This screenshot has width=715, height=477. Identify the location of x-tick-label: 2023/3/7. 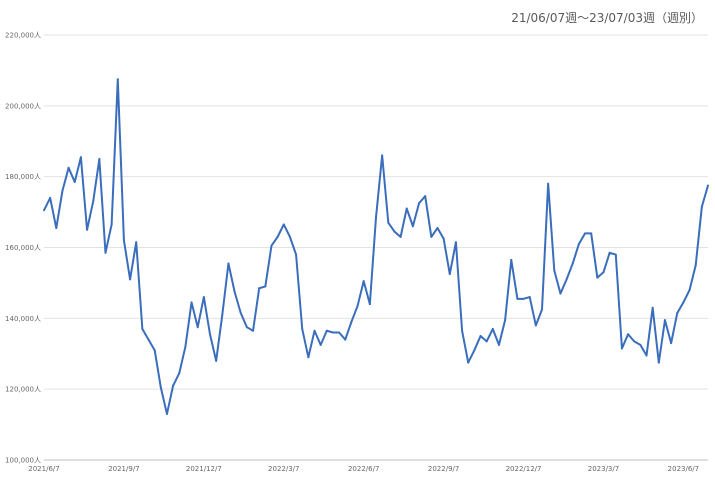
(603, 469).